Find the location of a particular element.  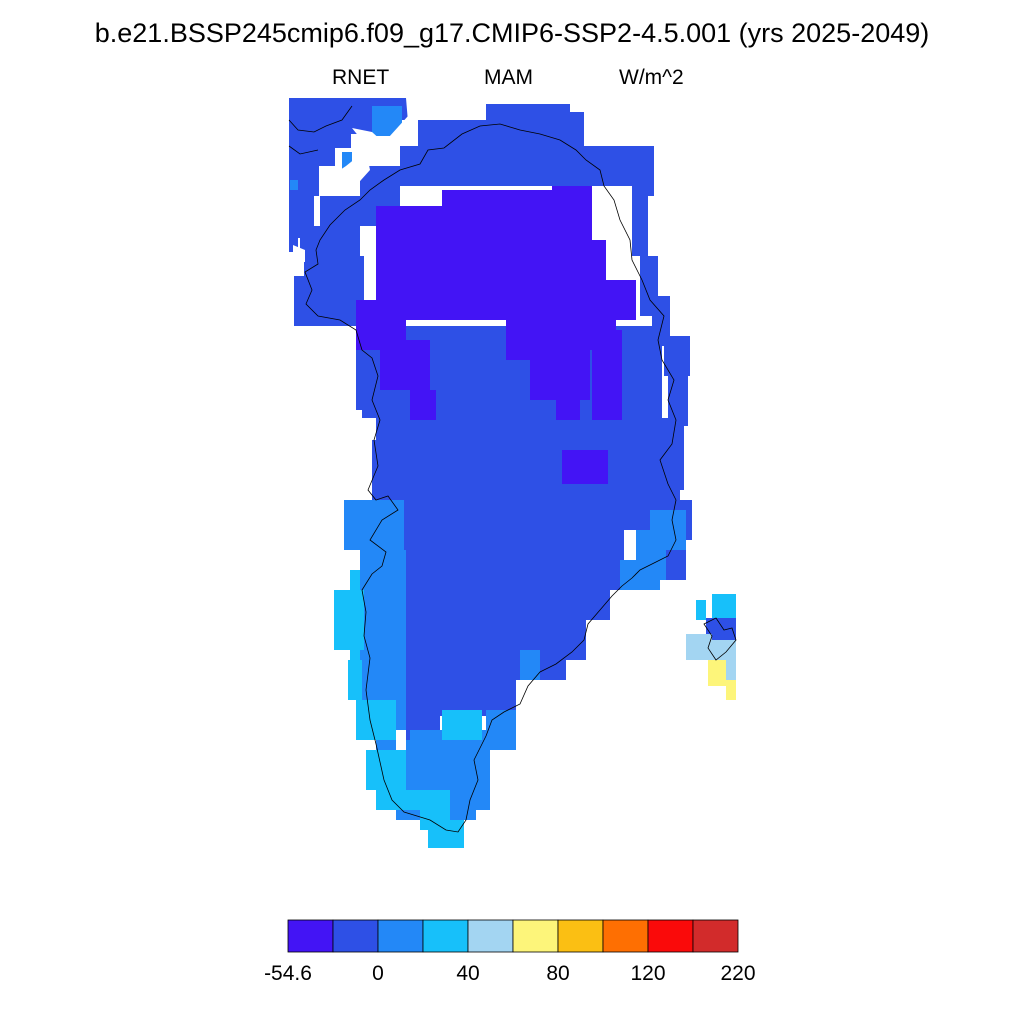

units-label: W/m^2 is located at coordinates (651, 77).